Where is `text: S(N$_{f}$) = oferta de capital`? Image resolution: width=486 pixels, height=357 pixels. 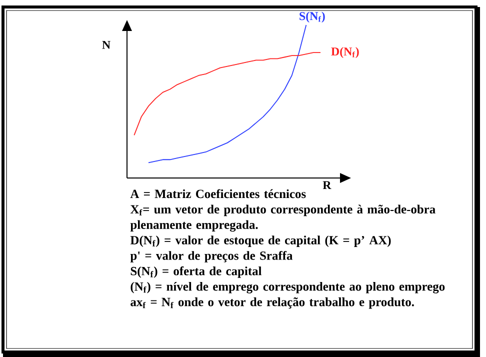
text: S(N$_{f}$) = oferta de capital is located at coordinates (196, 272).